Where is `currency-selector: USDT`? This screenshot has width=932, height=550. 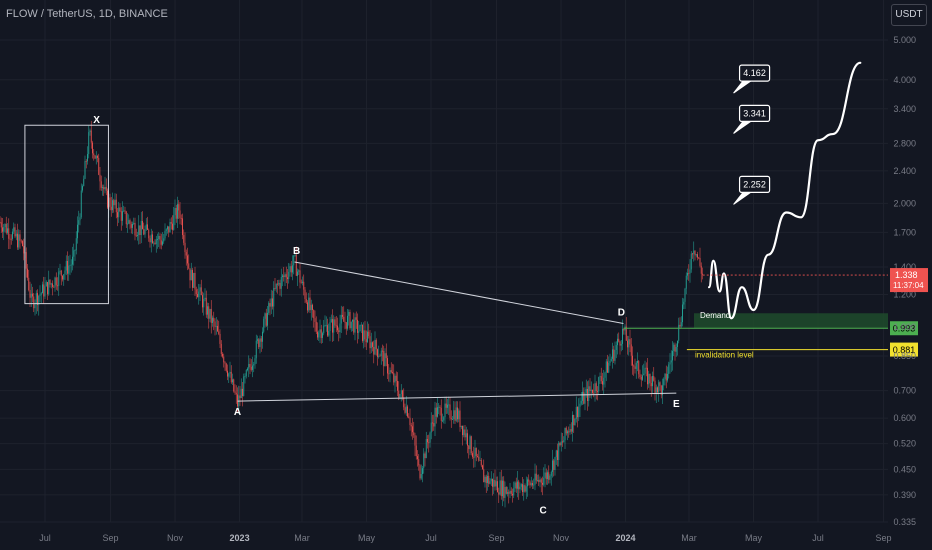 currency-selector: USDT is located at coordinates (909, 15).